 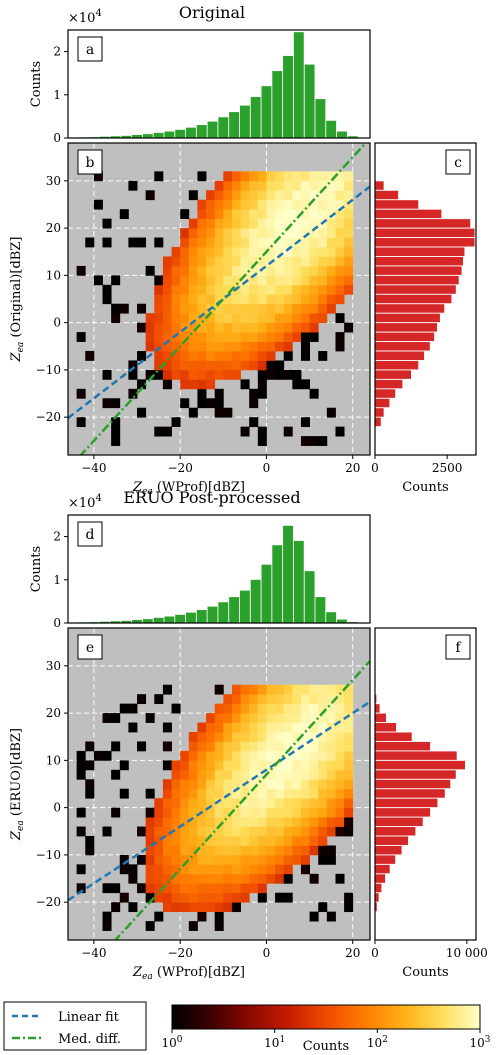 I want to click on y-tick-label: 2, so click(x=57, y=52).